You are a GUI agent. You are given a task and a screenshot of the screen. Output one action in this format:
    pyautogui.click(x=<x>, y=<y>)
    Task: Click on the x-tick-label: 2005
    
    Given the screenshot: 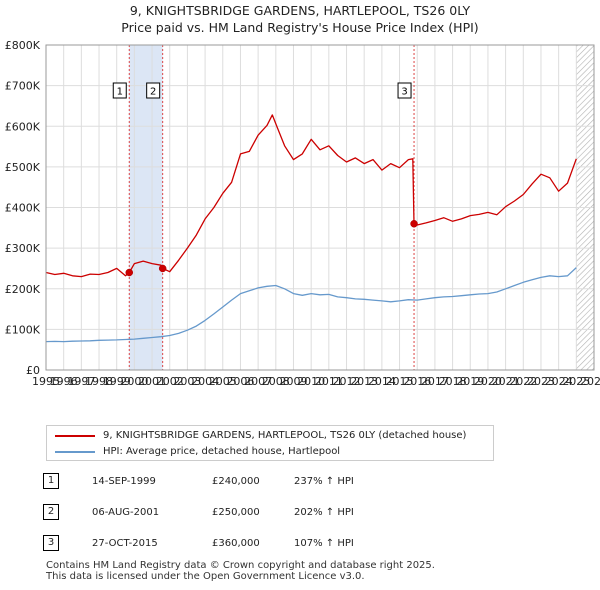 What is the action you would take?
    pyautogui.click(x=223, y=381)
    